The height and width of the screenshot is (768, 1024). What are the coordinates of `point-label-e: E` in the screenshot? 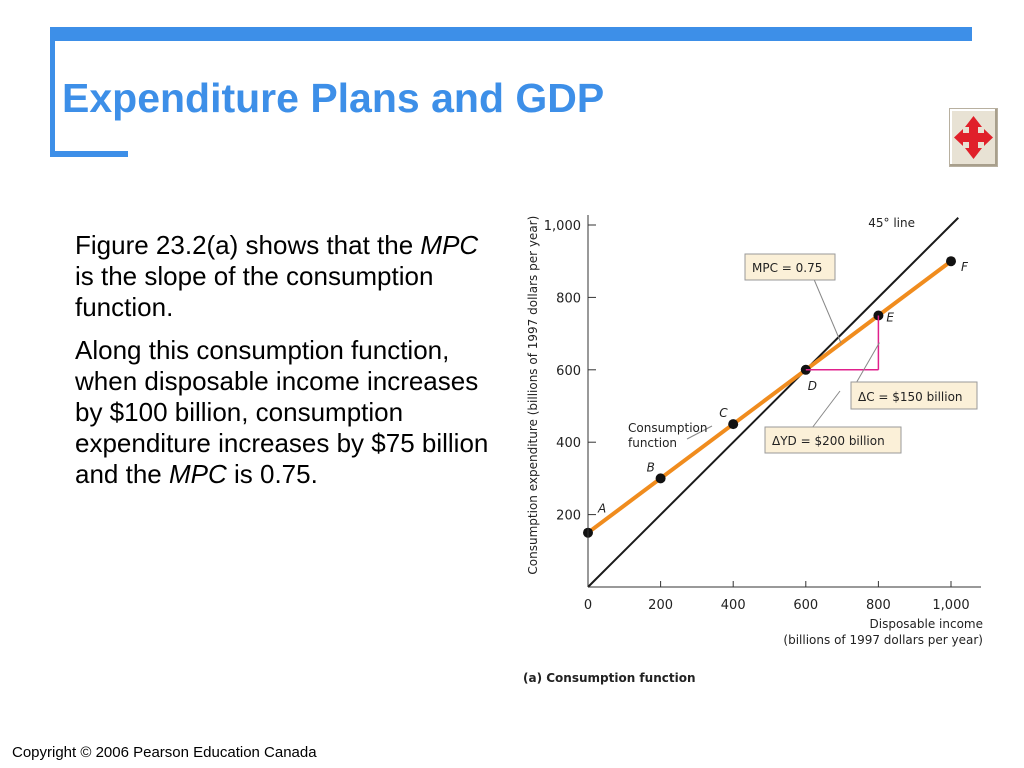 It's located at (890, 318).